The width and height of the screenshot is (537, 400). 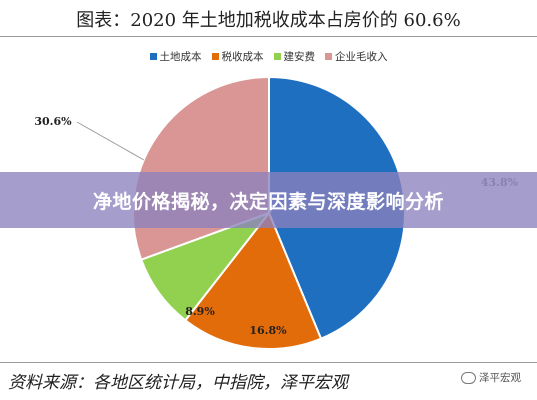 I want to click on wechat-icon, so click(x=468, y=377).